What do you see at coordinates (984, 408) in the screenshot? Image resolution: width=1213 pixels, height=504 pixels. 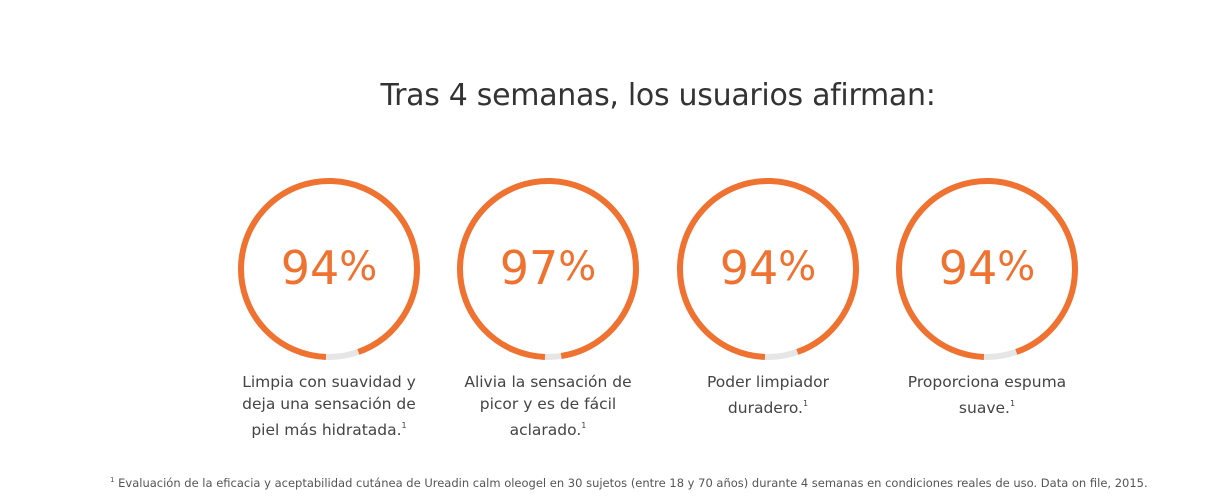 I see `caption-line: suave.` at bounding box center [984, 408].